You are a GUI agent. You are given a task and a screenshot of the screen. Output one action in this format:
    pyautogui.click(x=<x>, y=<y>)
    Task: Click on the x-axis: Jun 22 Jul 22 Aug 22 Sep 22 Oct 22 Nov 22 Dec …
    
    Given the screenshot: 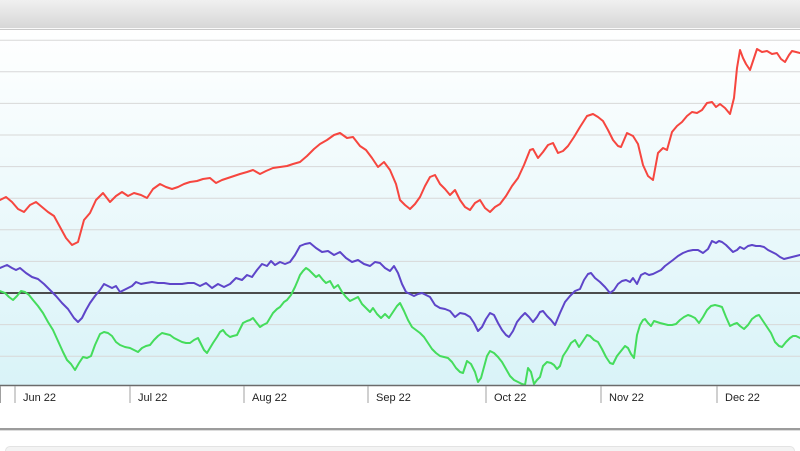 What is the action you would take?
    pyautogui.click(x=380, y=395)
    